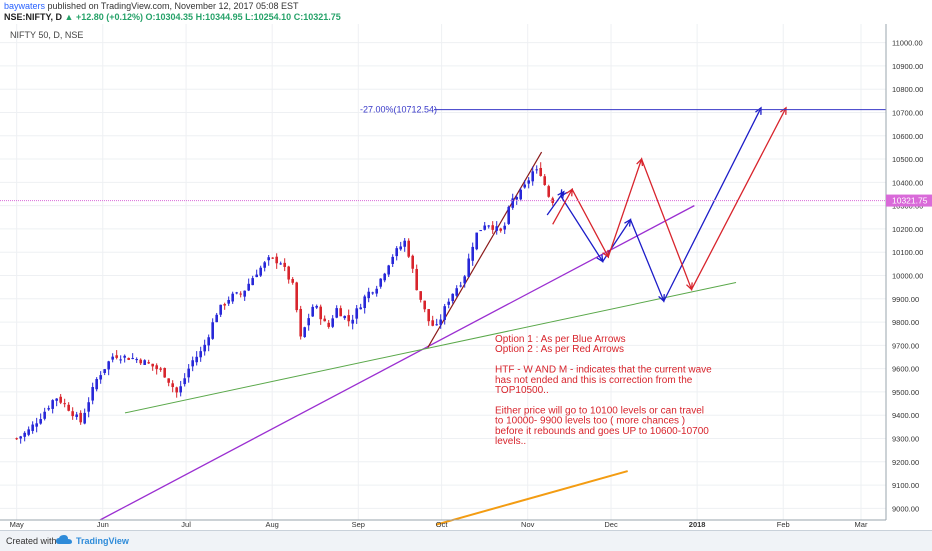 This screenshot has height=551, width=932. What do you see at coordinates (103, 524) in the screenshot?
I see `time-tick-label: Jun` at bounding box center [103, 524].